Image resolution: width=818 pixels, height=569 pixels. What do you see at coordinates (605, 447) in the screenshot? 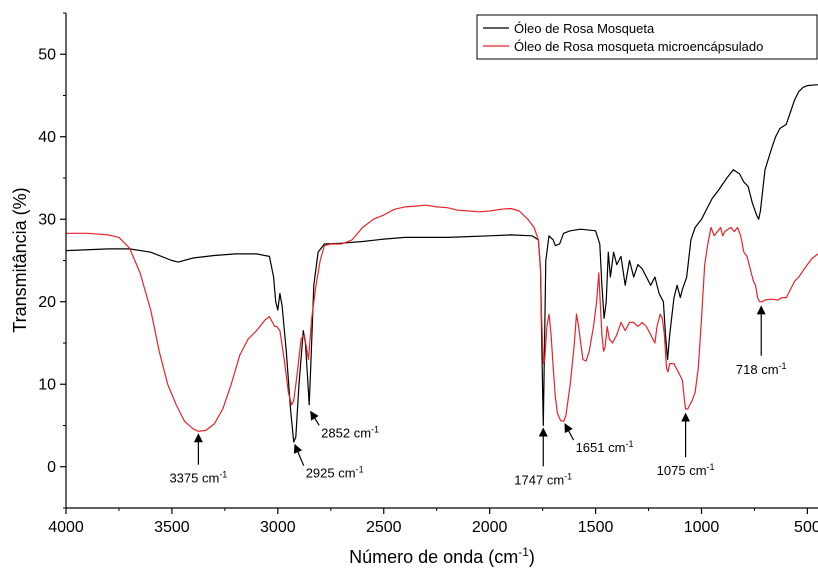
I see `annotation-label: 1651 cm-1` at bounding box center [605, 447].